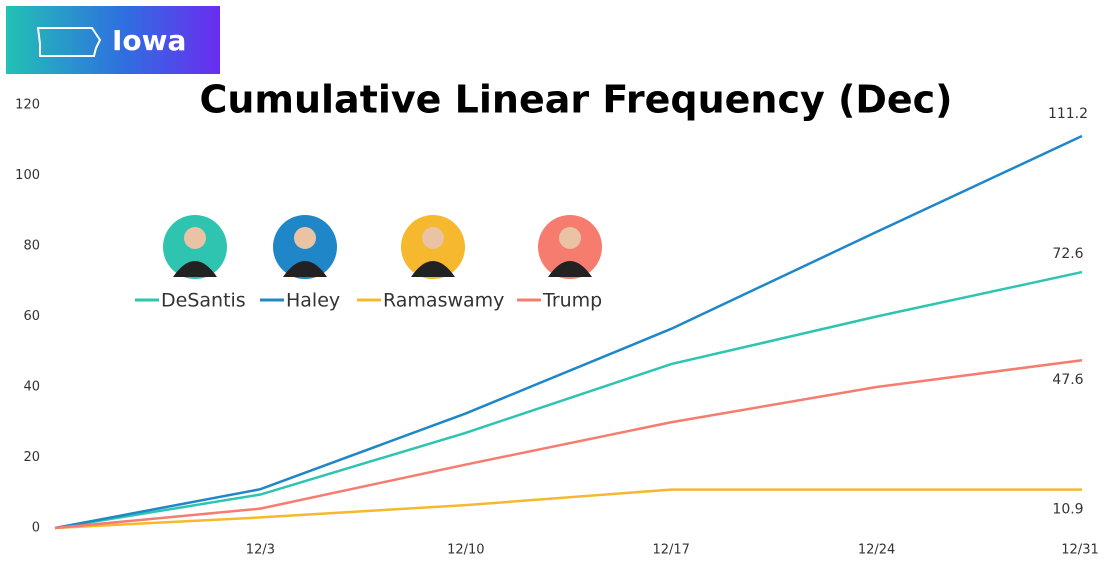 This screenshot has width=1120, height=566. Describe the element at coordinates (69, 42) in the screenshot. I see `iowa-outline` at that location.